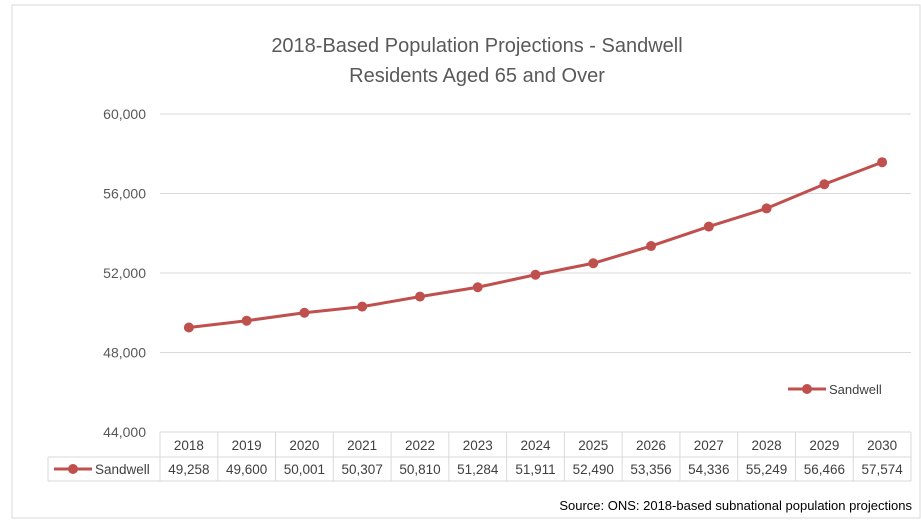  What do you see at coordinates (73, 469) in the screenshot?
I see `table-legend-marker` at bounding box center [73, 469].